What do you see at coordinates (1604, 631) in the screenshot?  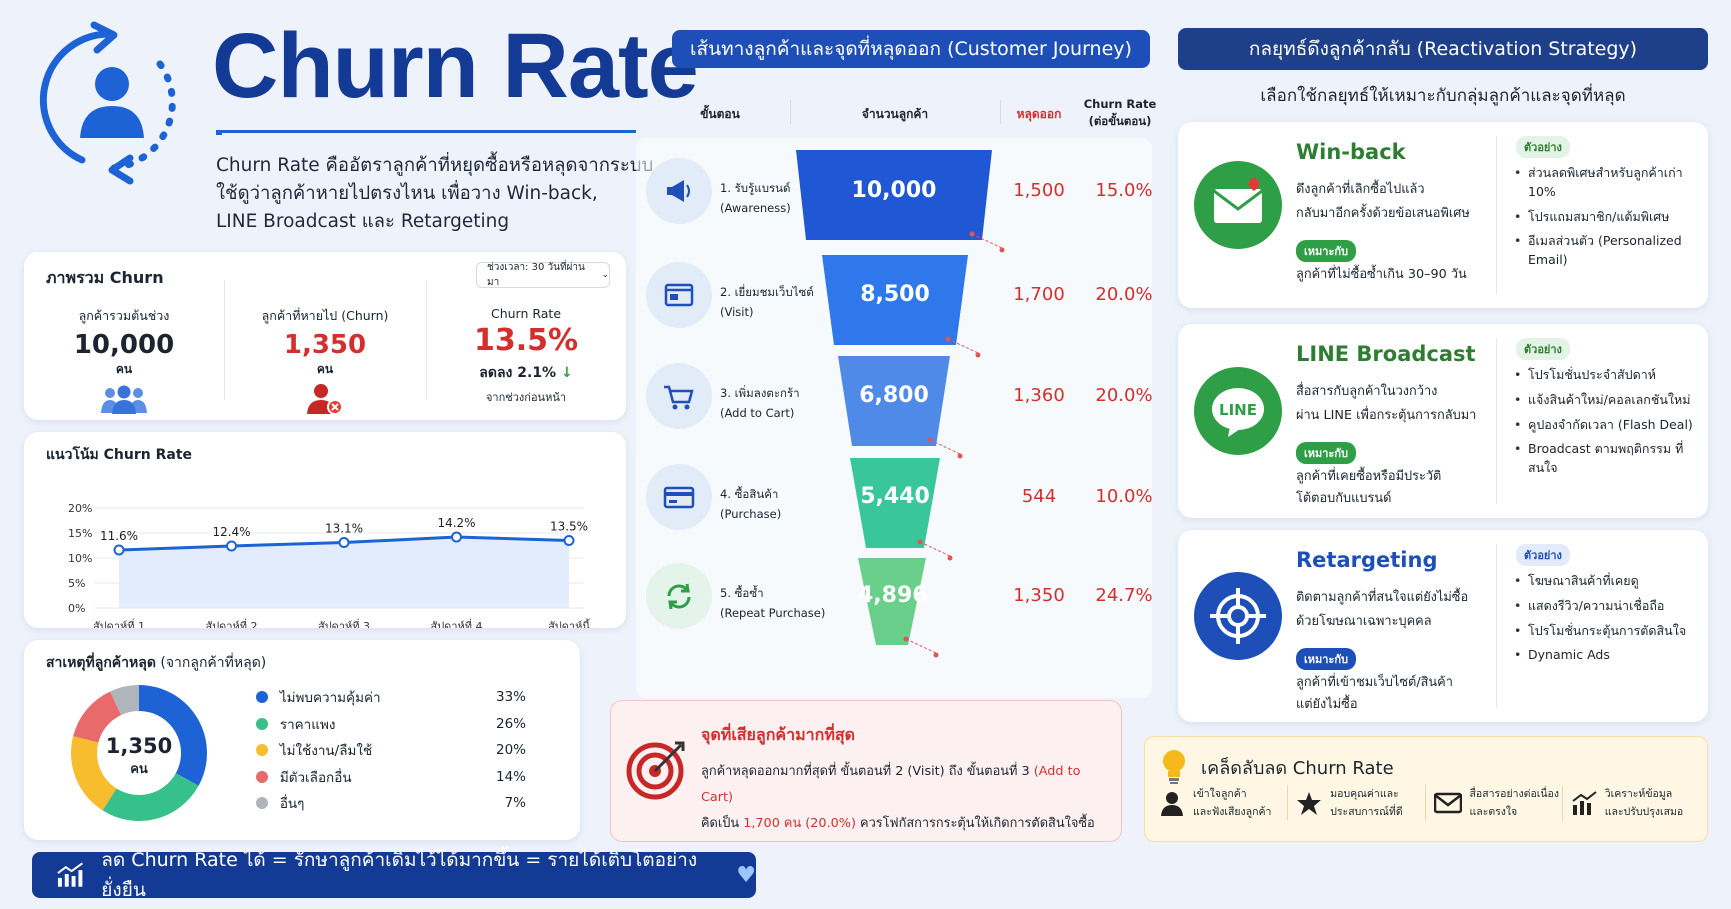 I see `example-item: โปรโมชั่นกระตุ้นการตัดสินใจ` at bounding box center [1604, 631].